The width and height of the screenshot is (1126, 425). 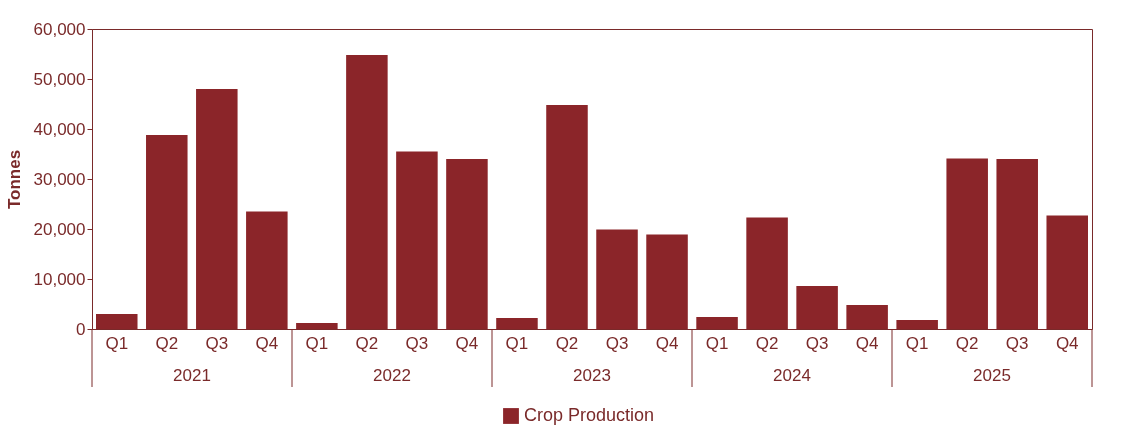 I want to click on y-tick-label: 30,000, so click(x=59, y=179).